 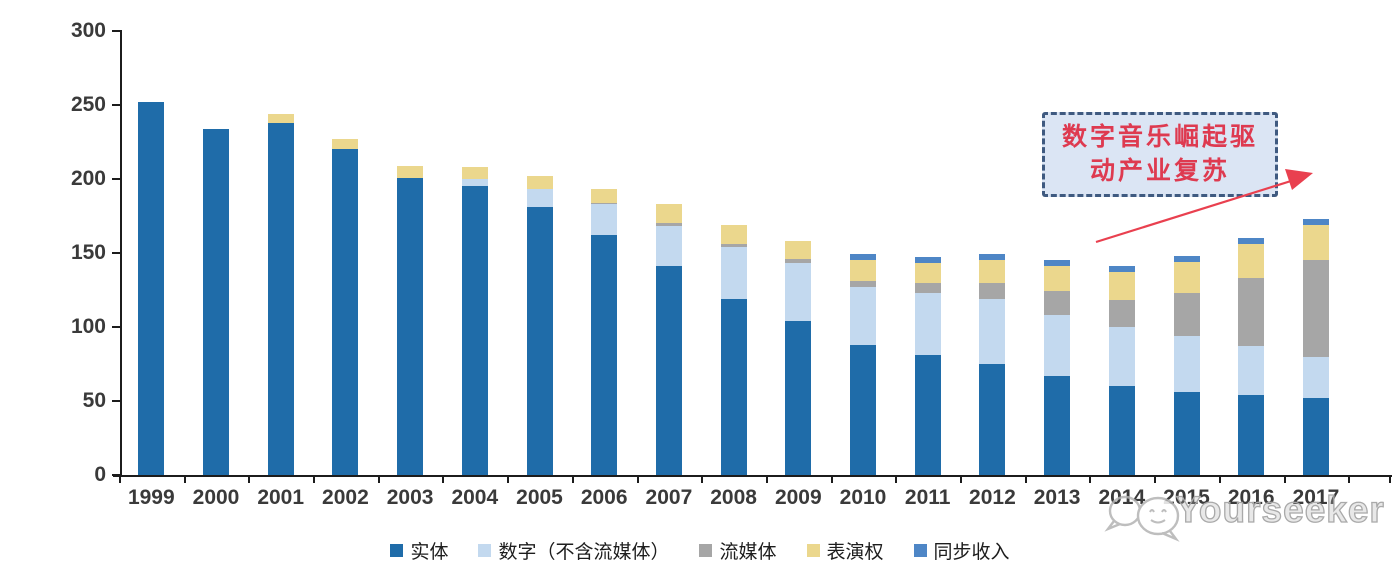 I want to click on legend-item: 表演权, so click(x=845, y=550).